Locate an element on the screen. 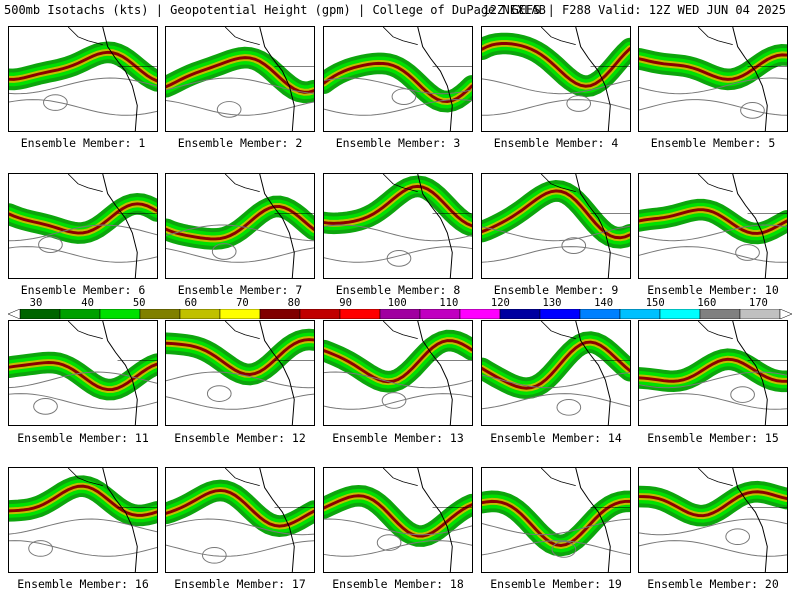 The height and width of the screenshot is (600, 800). colorbar-tick-label: 40 is located at coordinates (87, 303).